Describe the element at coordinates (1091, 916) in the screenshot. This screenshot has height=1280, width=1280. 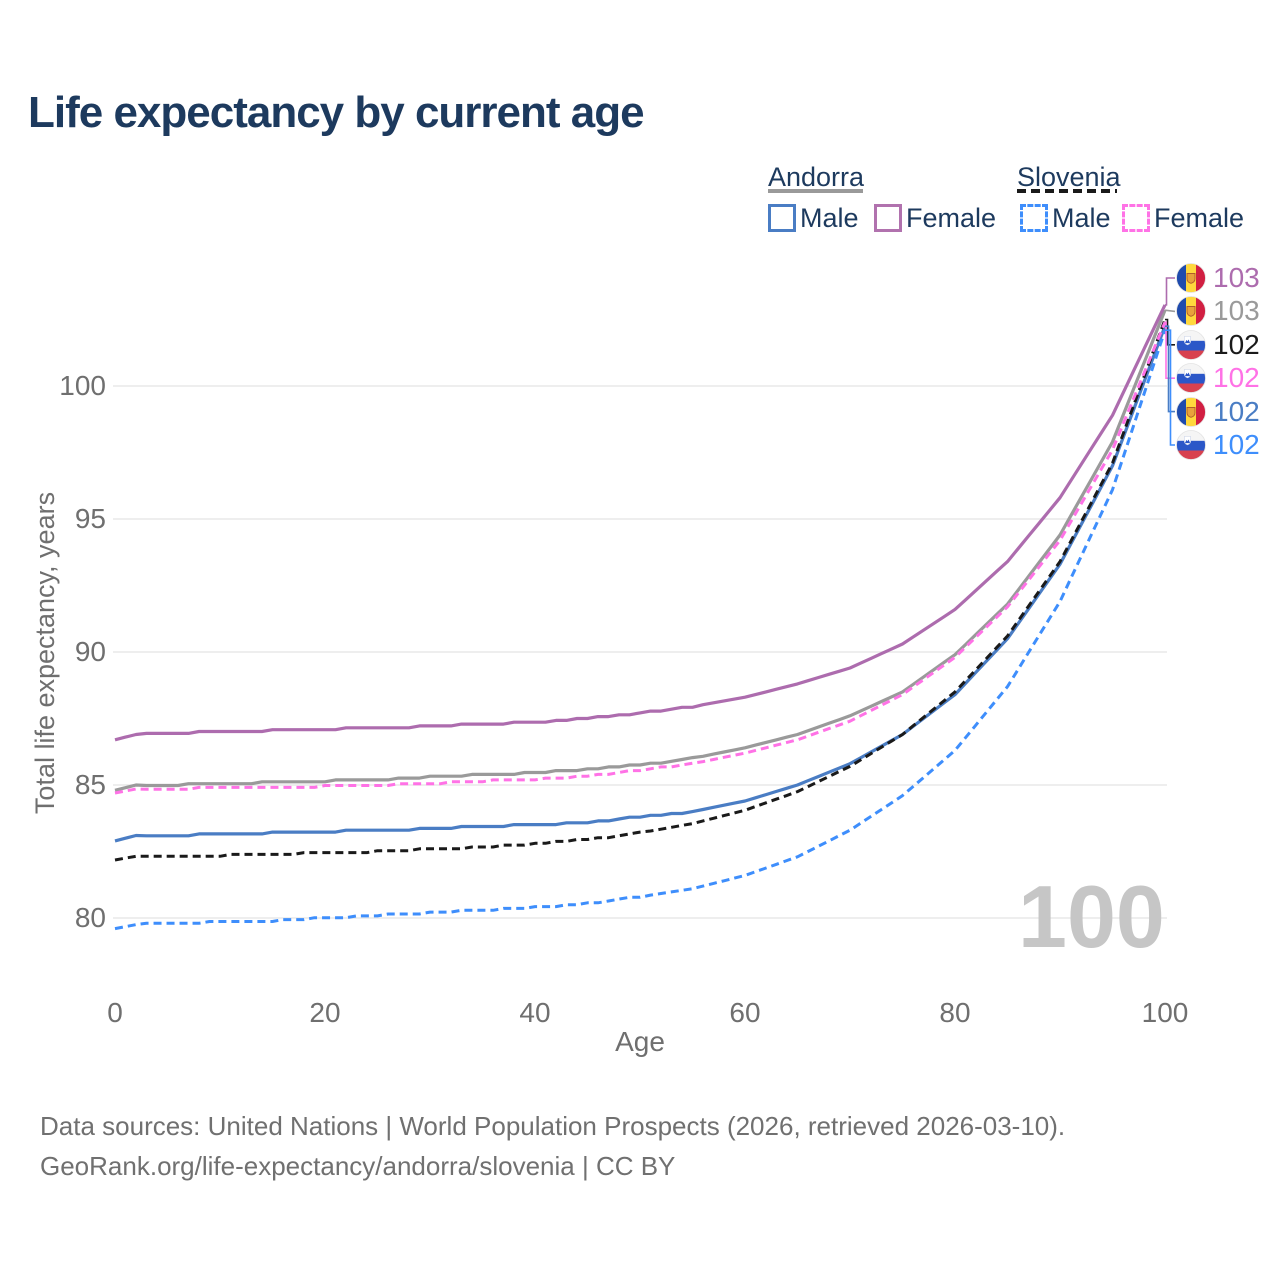
I see `age-watermark: 100` at that location.